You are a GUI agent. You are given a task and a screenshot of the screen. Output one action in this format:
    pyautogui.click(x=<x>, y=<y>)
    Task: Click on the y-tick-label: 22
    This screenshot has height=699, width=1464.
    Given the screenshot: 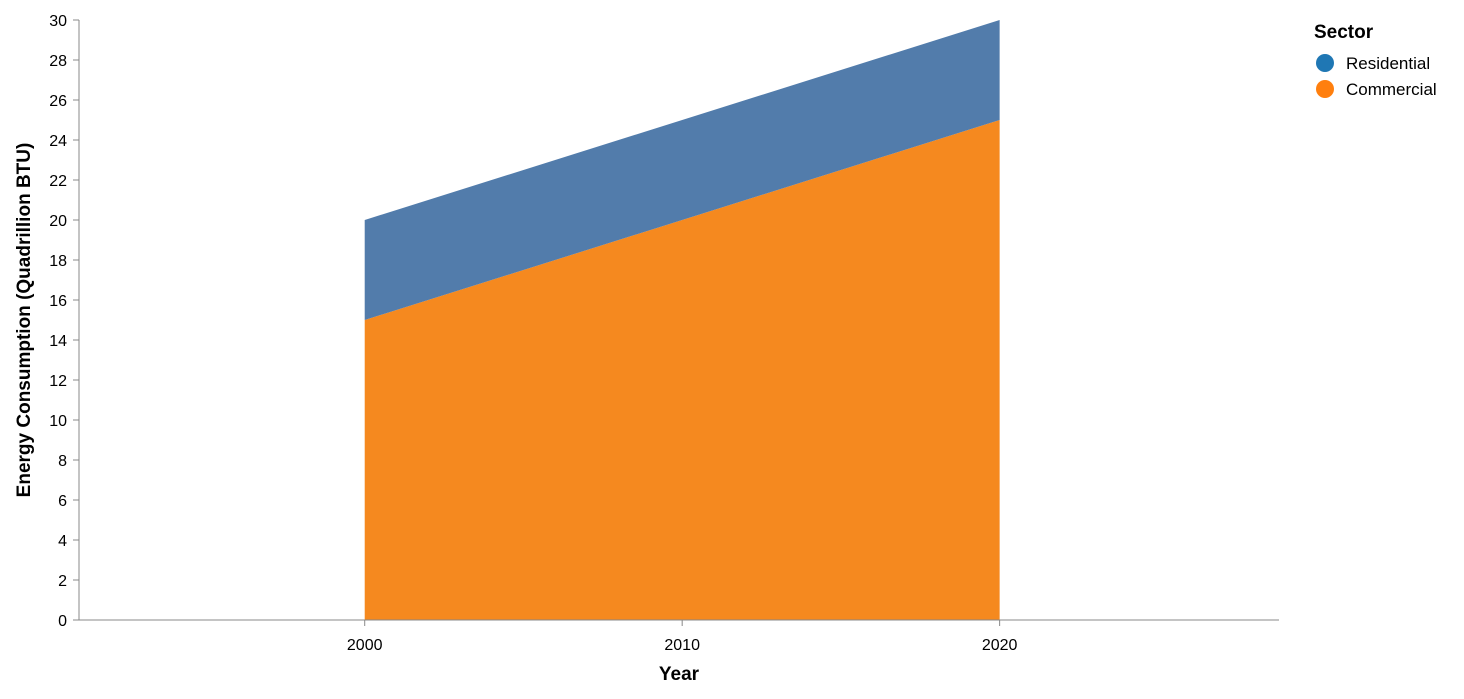 What is the action you would take?
    pyautogui.click(x=58, y=181)
    